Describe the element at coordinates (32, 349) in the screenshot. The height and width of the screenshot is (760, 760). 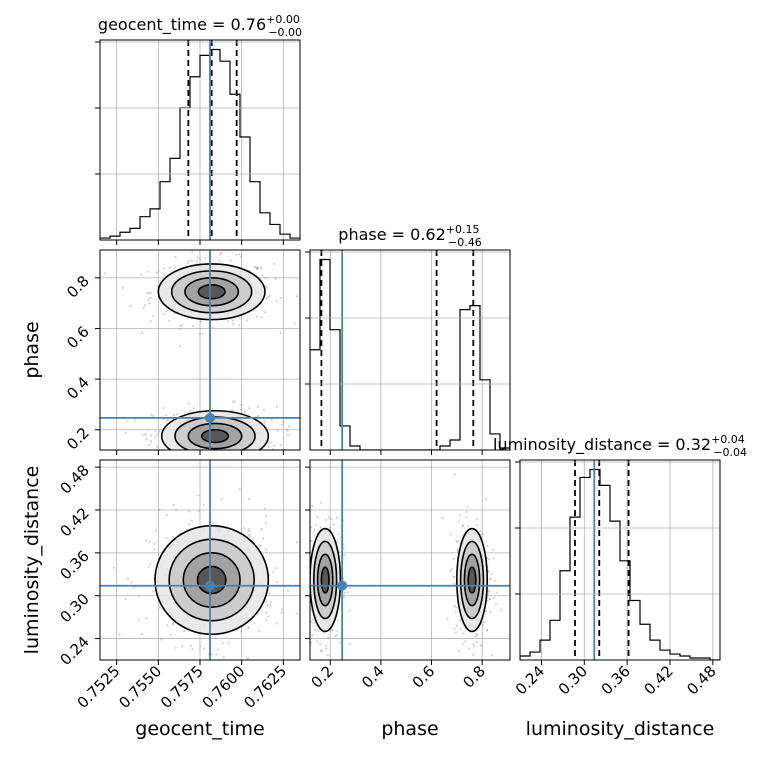
I see `y-axis-label-phase: phase` at that location.